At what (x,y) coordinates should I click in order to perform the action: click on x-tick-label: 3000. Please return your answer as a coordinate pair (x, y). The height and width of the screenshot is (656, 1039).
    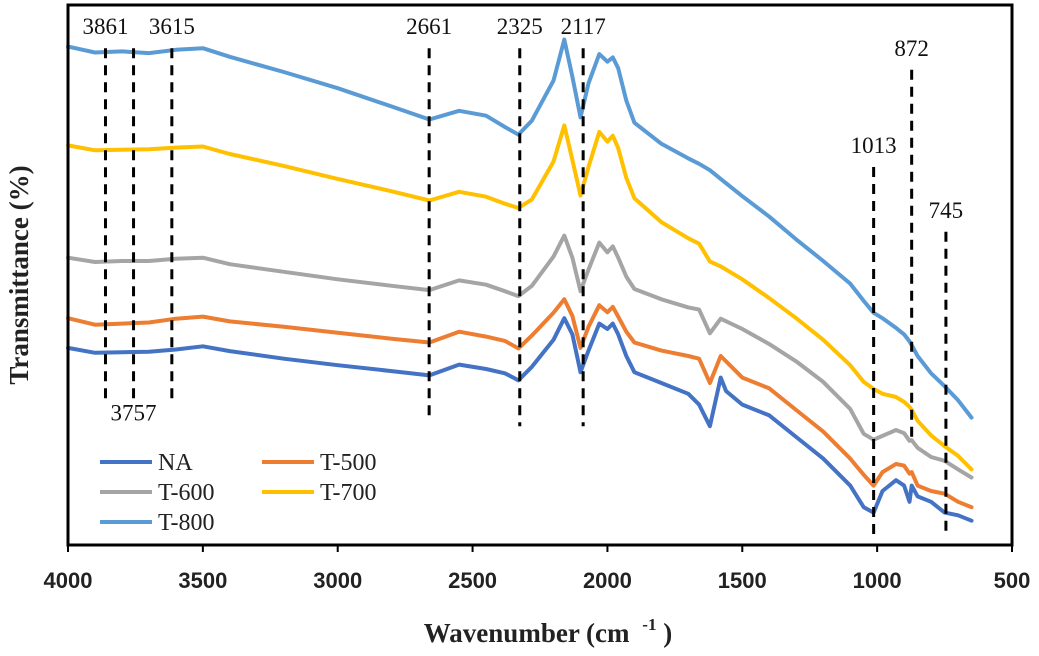
    Looking at the image, I should click on (337, 580).